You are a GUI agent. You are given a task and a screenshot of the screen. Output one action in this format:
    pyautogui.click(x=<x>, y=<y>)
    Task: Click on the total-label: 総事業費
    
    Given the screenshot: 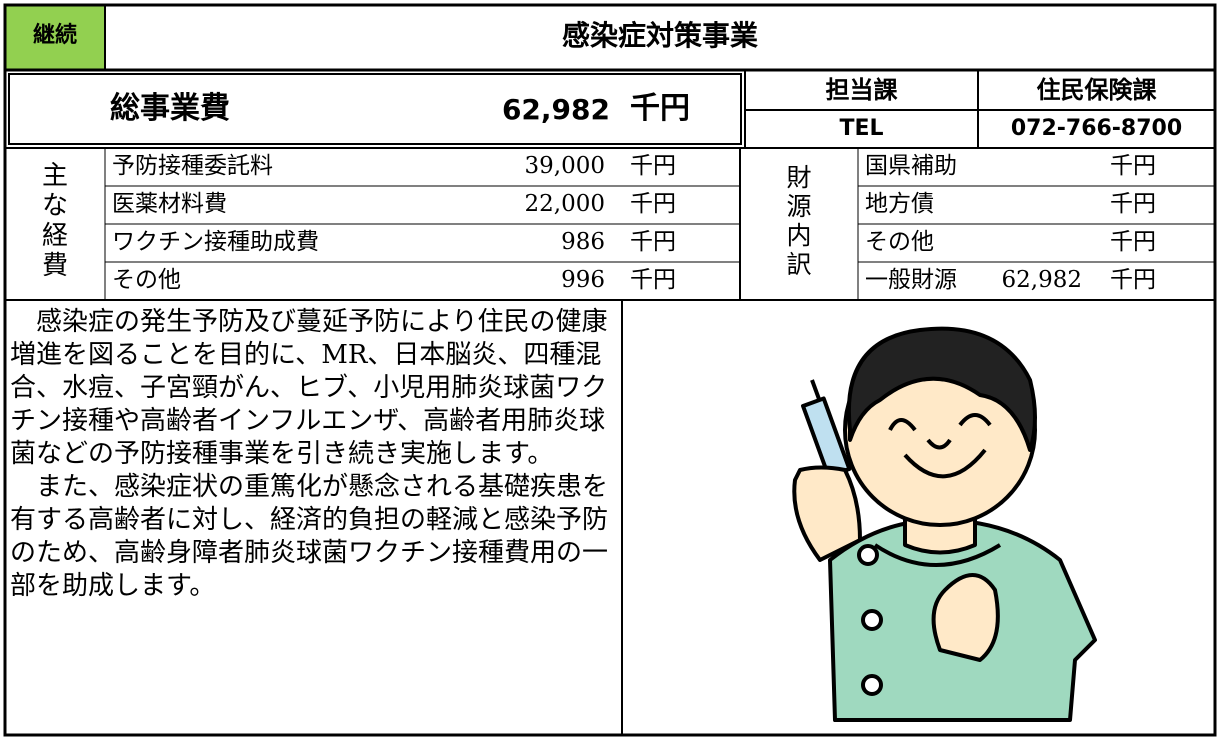 What is the action you would take?
    pyautogui.click(x=170, y=108)
    